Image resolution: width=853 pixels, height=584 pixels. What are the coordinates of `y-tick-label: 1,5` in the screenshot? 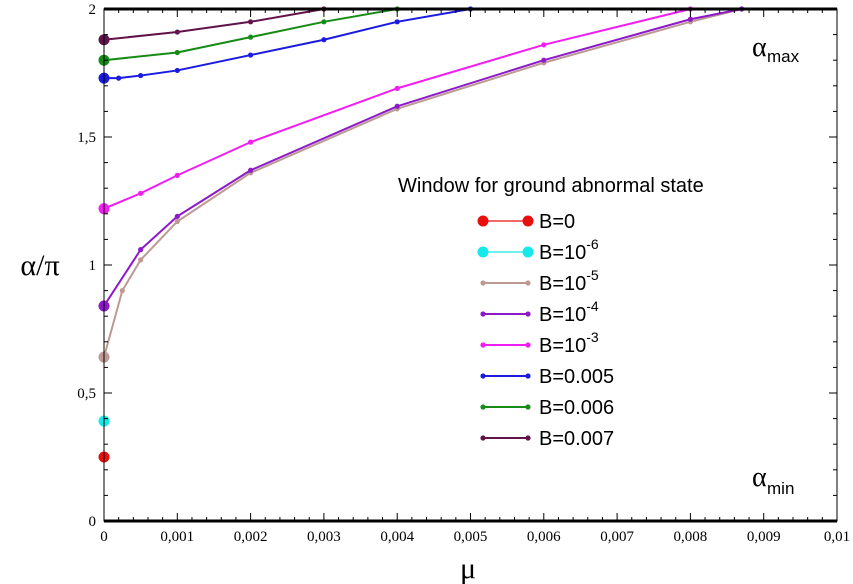 It's located at (86, 138).